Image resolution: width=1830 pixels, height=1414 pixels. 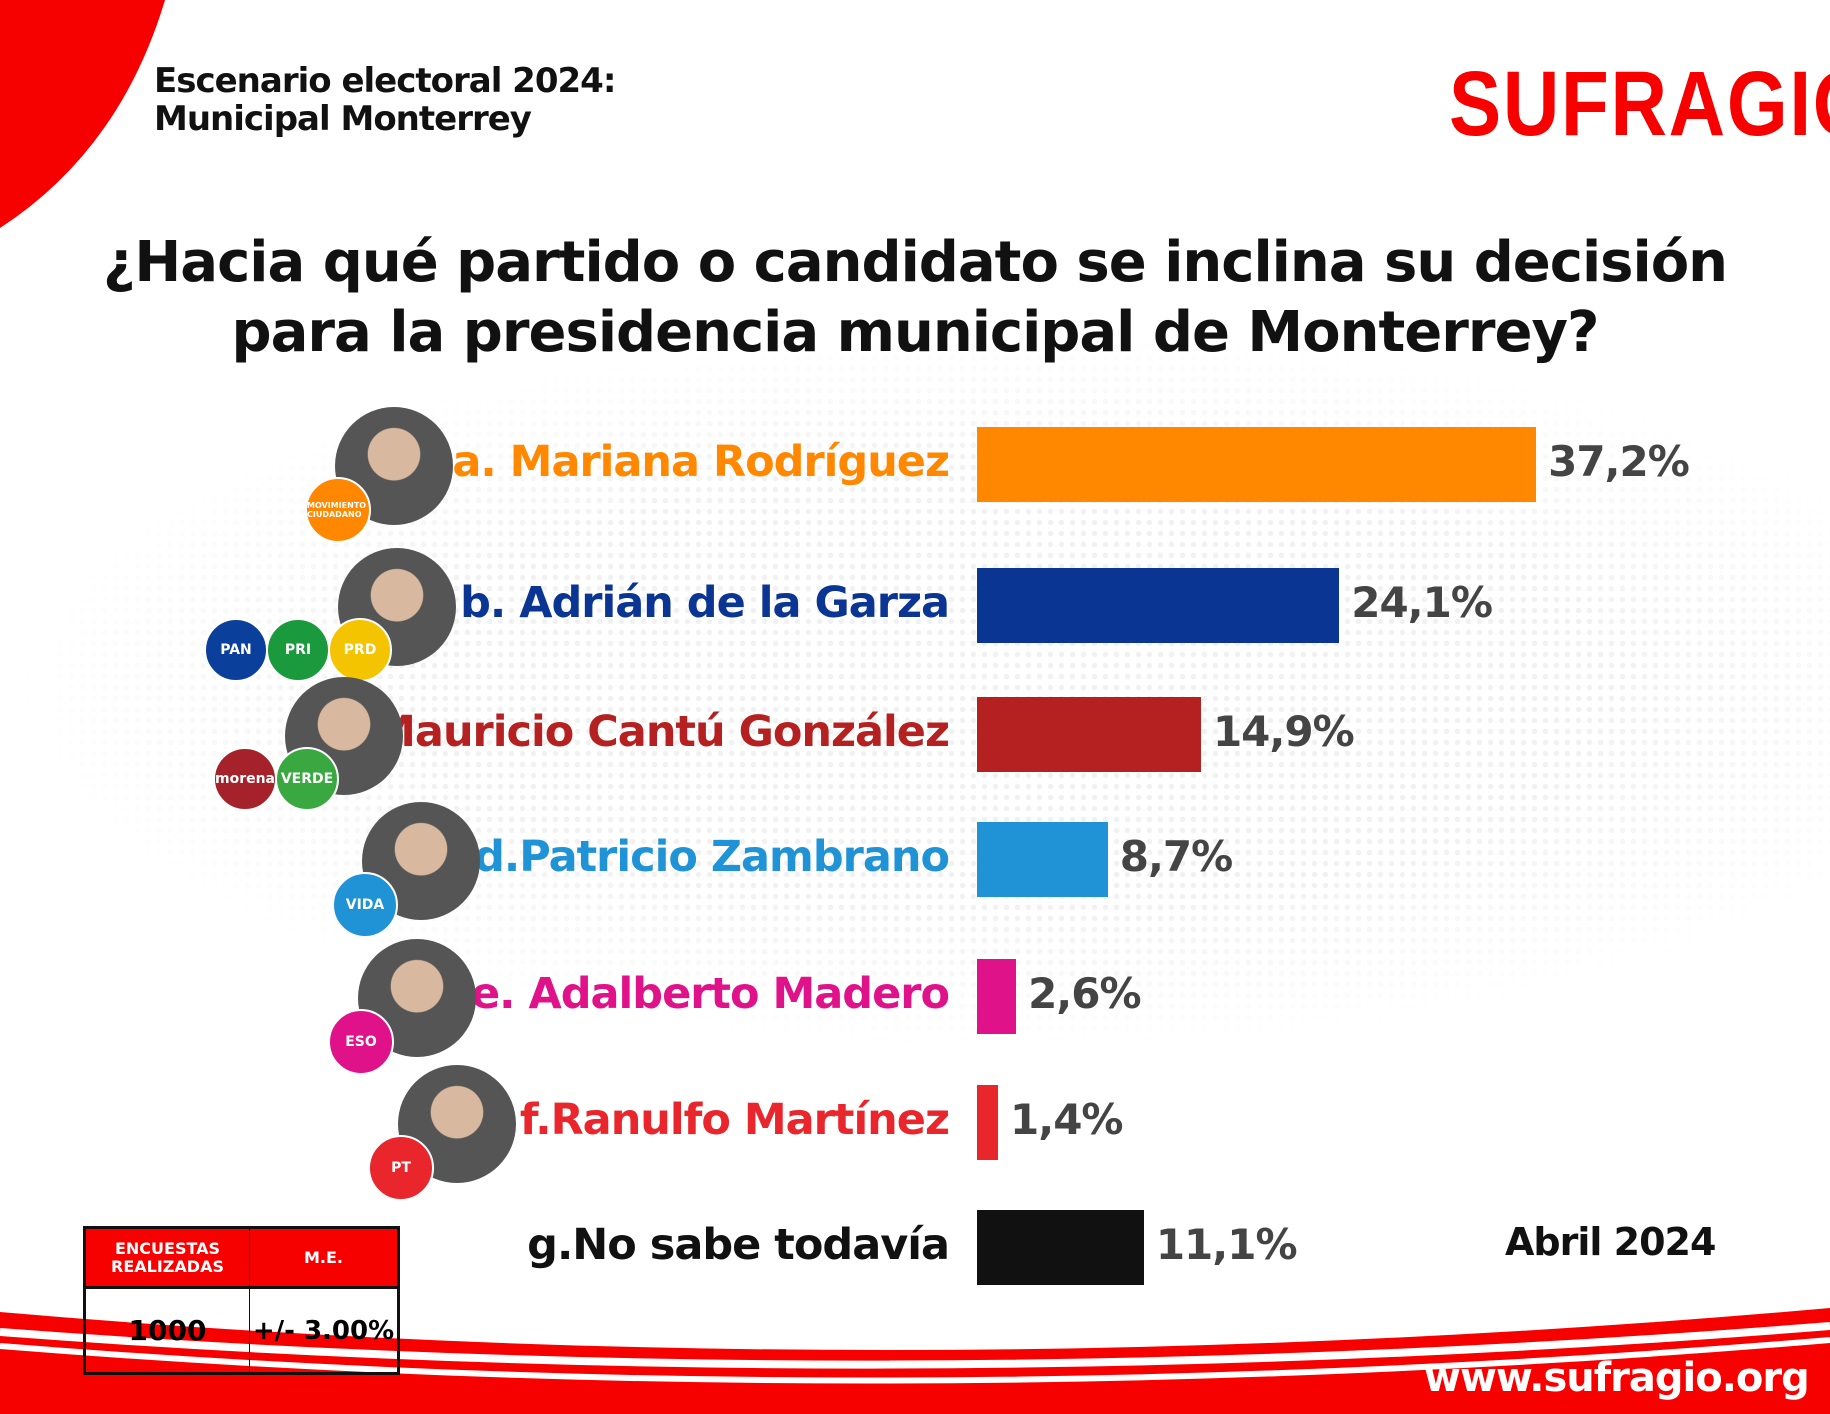 I want to click on value-label: 11,1%, so click(x=1226, y=1244).